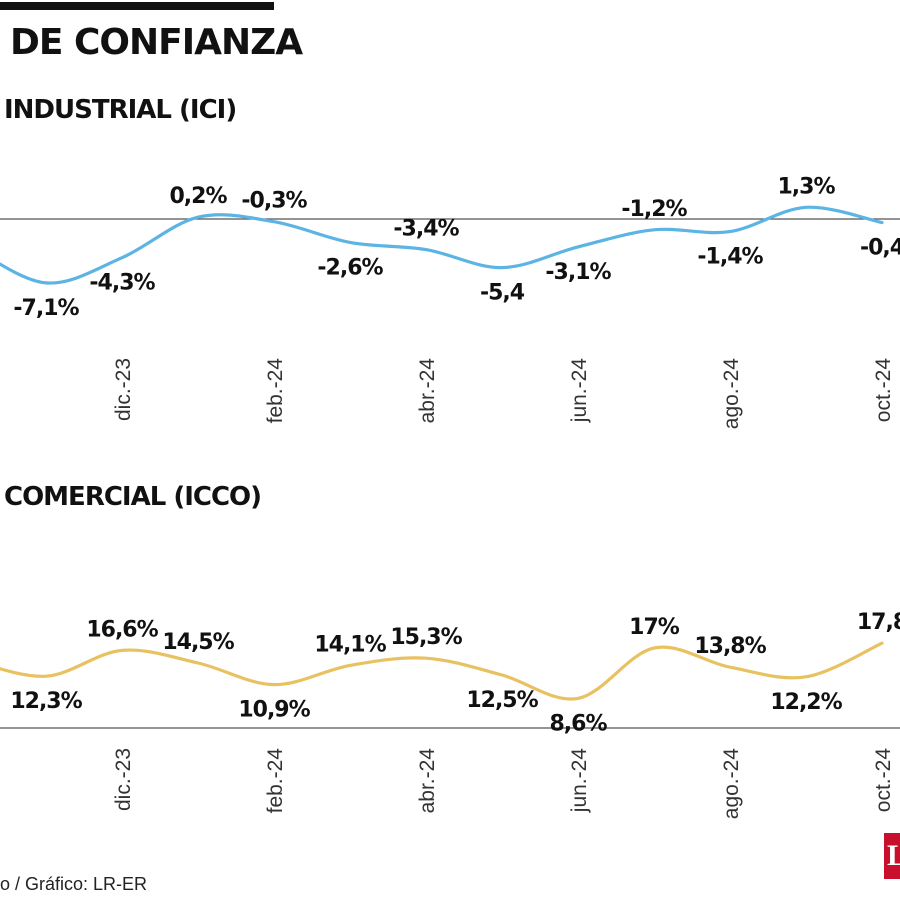 Image resolution: width=900 pixels, height=900 pixels. What do you see at coordinates (578, 723) in the screenshot?
I see `data-label: 8,6%` at bounding box center [578, 723].